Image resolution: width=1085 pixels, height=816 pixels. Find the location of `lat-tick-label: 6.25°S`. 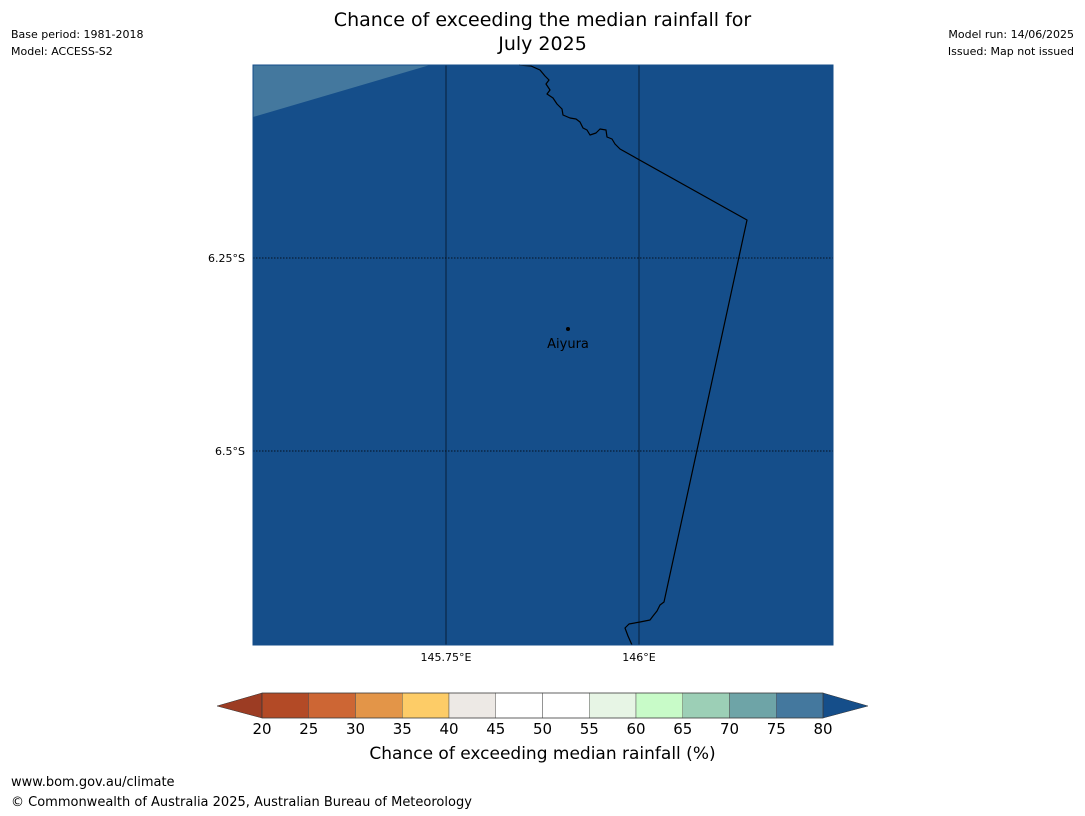

lat-tick-label: 6.25°S is located at coordinates (226, 258).